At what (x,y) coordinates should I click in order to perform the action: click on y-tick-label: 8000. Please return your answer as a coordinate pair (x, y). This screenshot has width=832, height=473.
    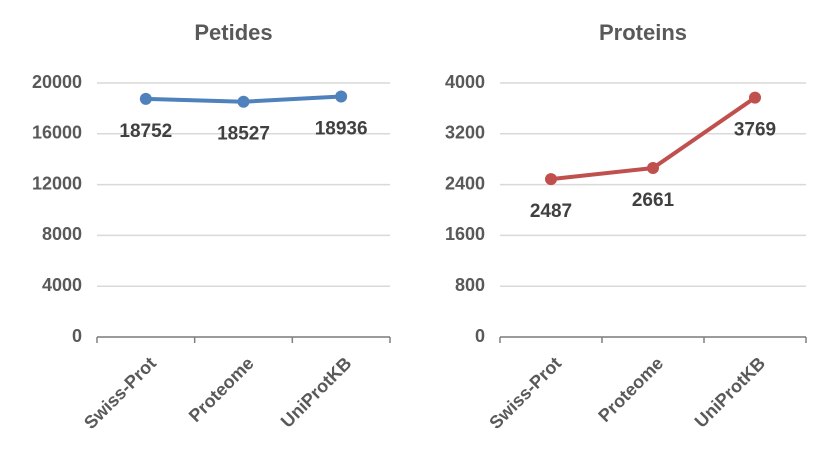
    Looking at the image, I should click on (62, 234).